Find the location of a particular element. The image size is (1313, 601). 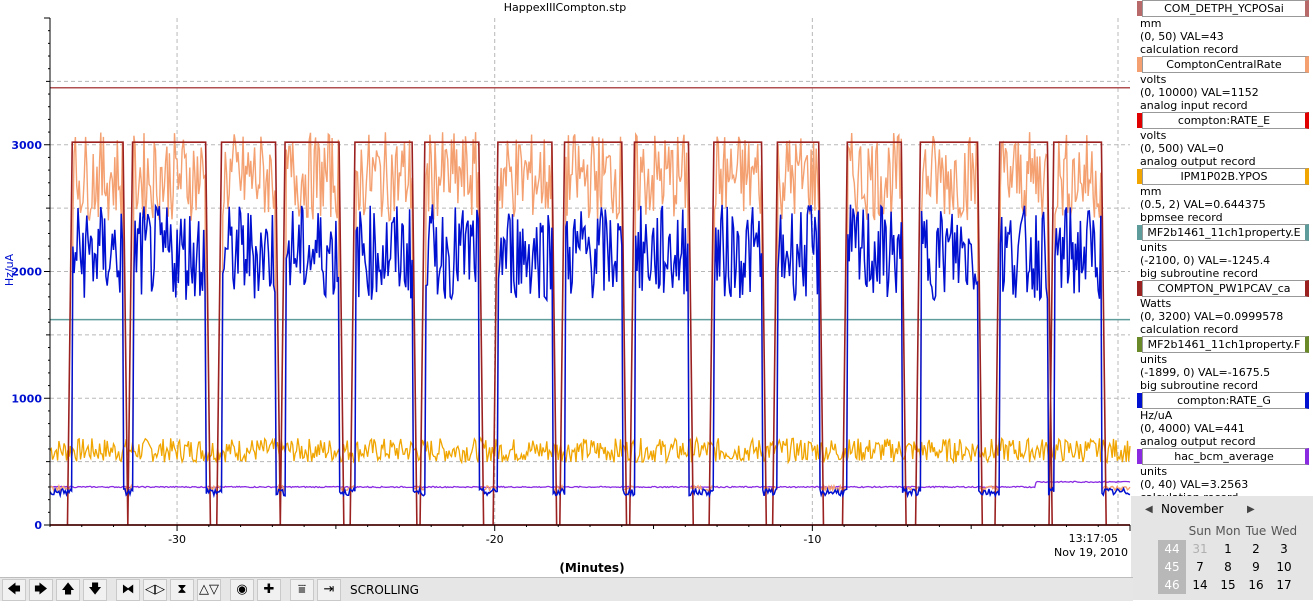

calendar-day: 8 is located at coordinates (1228, 567).